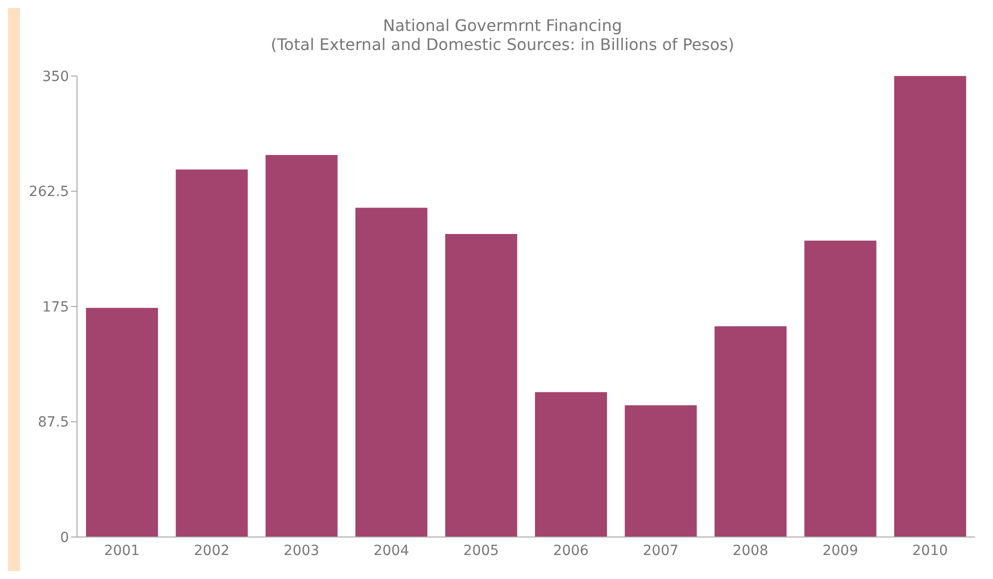 The height and width of the screenshot is (579, 993). I want to click on x-tick-label: 2006, so click(571, 550).